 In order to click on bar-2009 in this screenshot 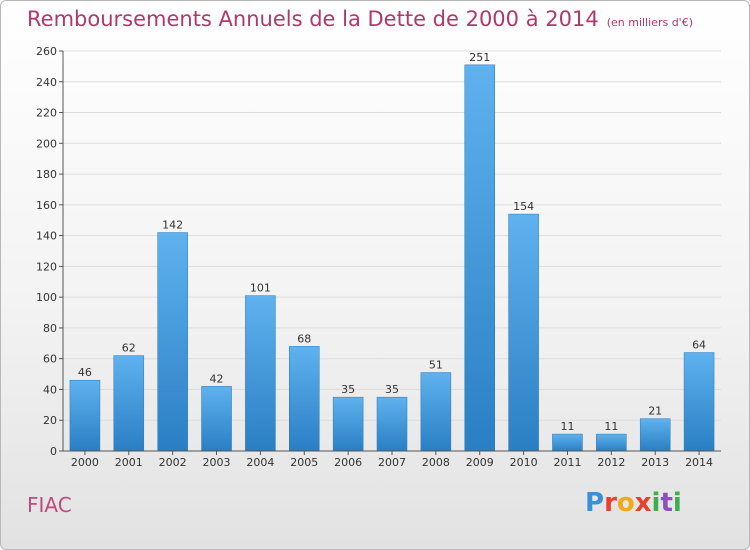, I will do `click(479, 258)`.